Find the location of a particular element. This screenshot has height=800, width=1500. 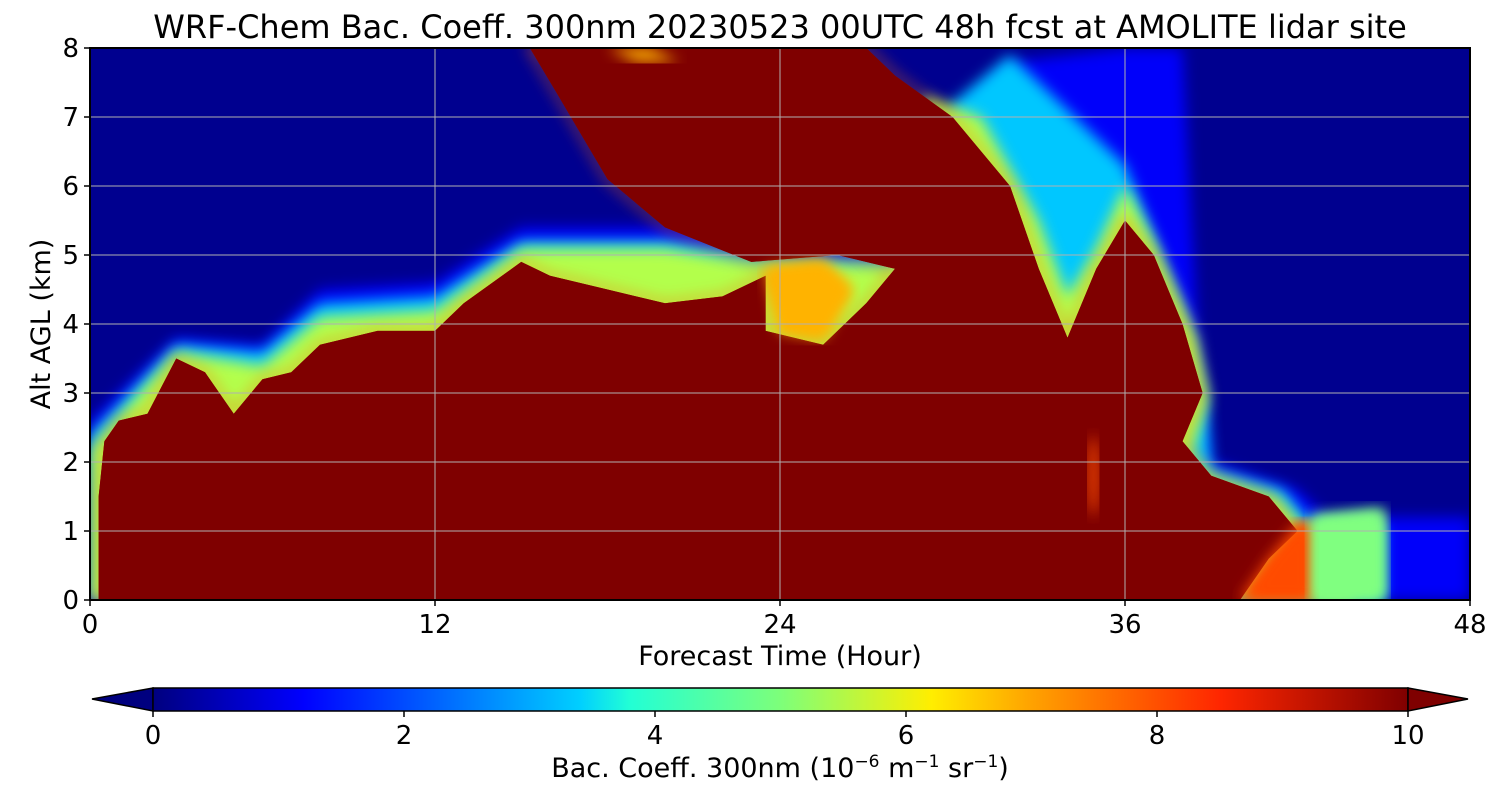

y-tick-label: 8 is located at coordinates (70, 49).